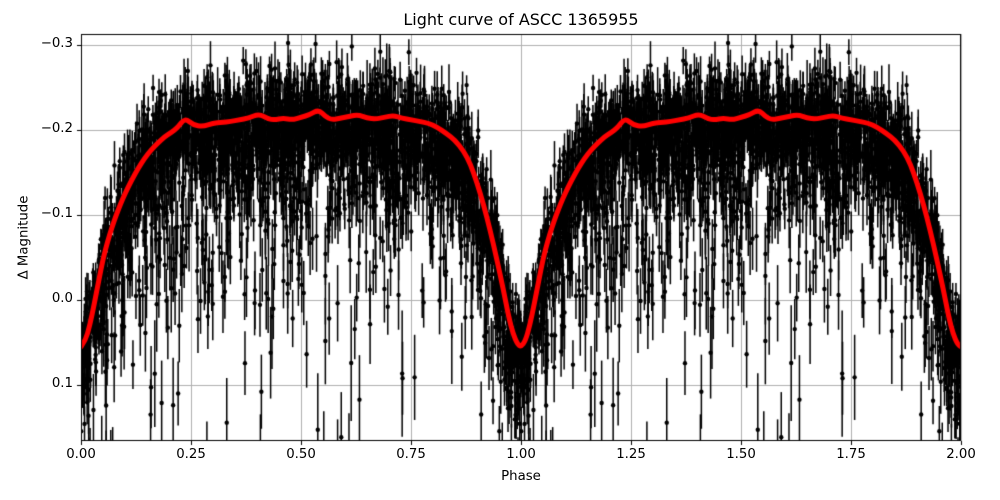 This screenshot has width=1000, height=500. What do you see at coordinates (56, 44) in the screenshot?
I see `y-tick-label: −0.3` at bounding box center [56, 44].